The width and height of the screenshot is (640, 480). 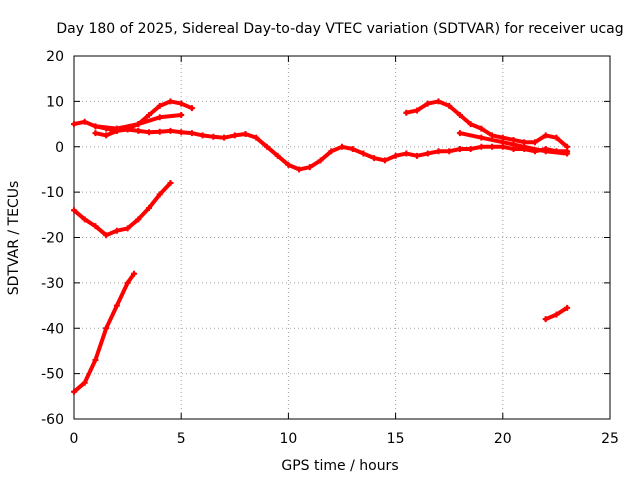 What do you see at coordinates (74, 439) in the screenshot?
I see `x-tick-label: 0` at bounding box center [74, 439].